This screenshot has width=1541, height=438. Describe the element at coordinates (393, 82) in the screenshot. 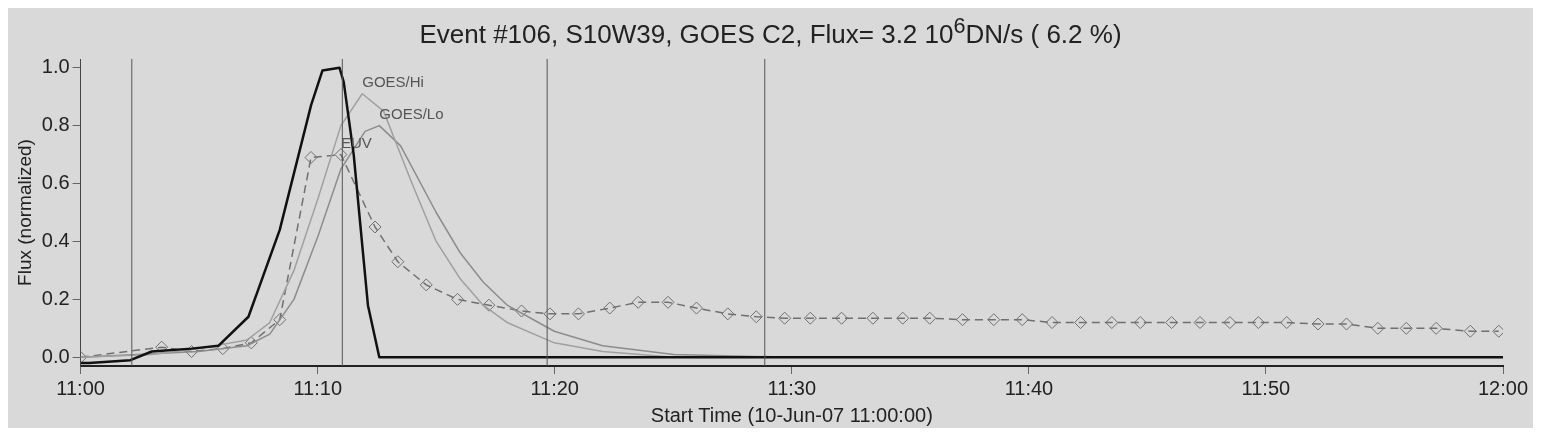

I see `series-label: GOES/Hi` at that location.